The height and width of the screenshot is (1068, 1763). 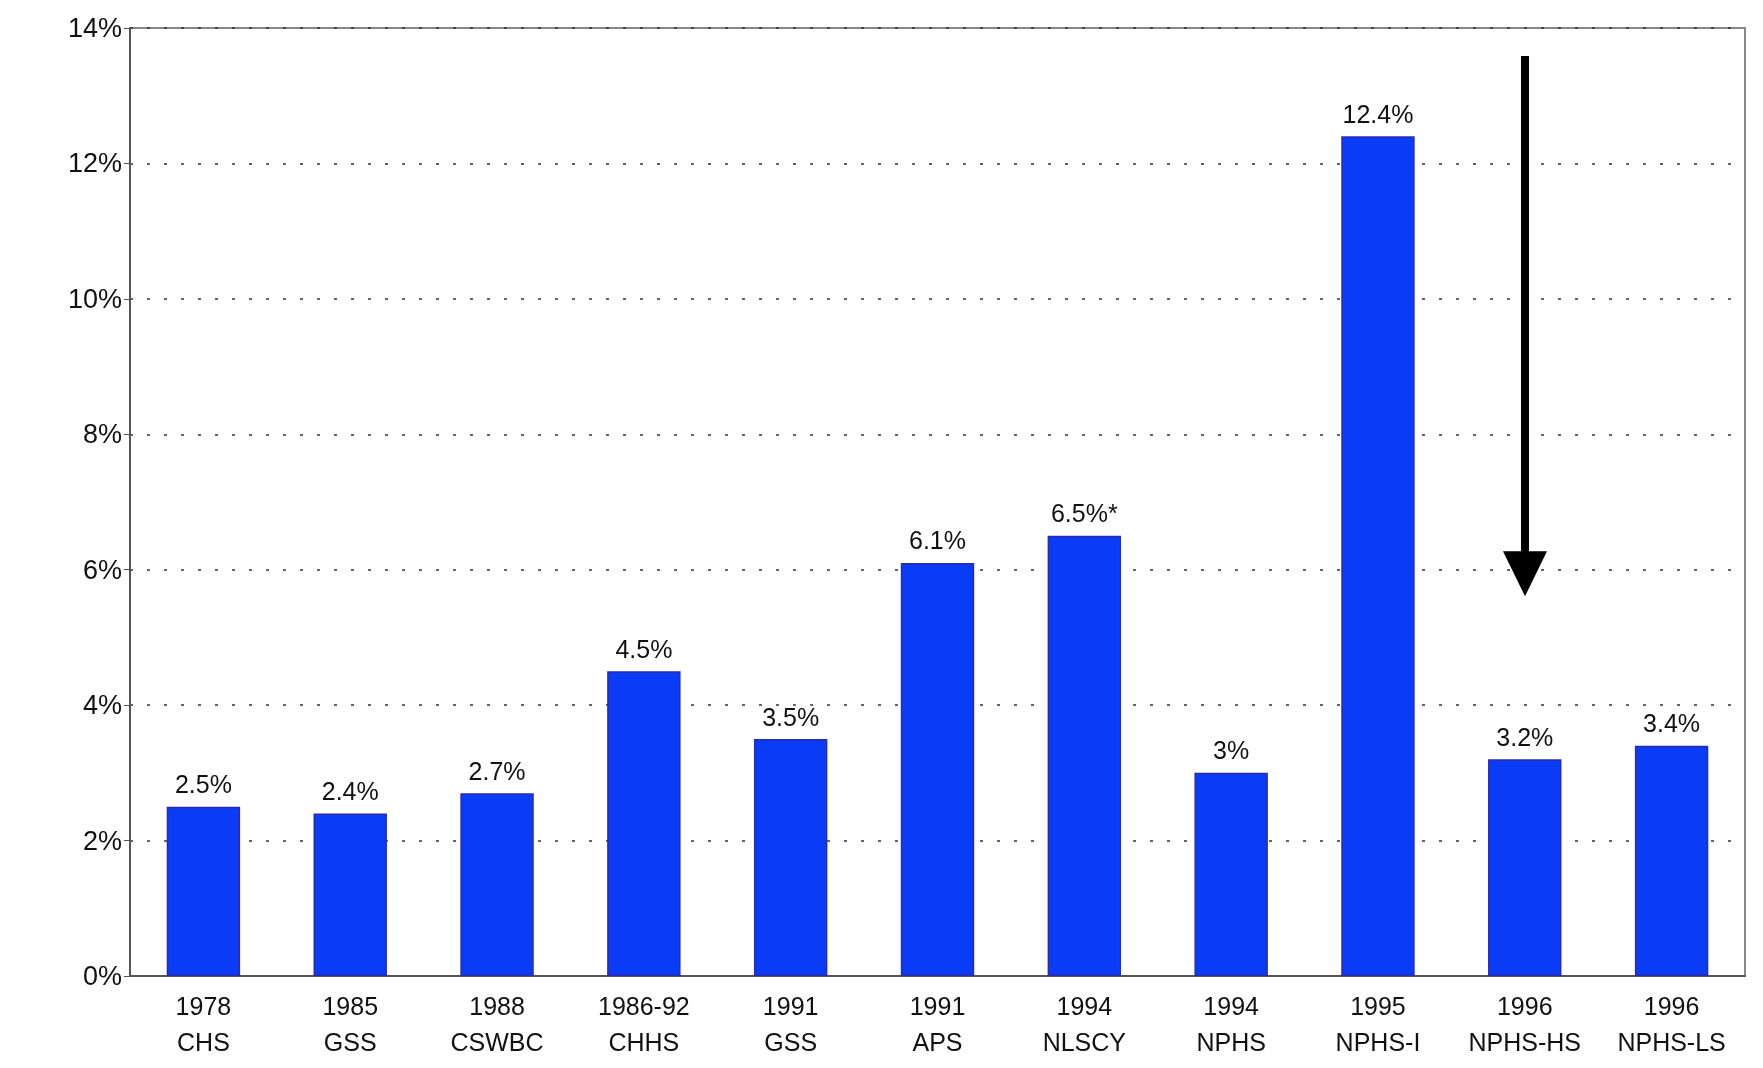 I want to click on x-tick-label: 1995 NPHS-I, so click(x=1378, y=1024).